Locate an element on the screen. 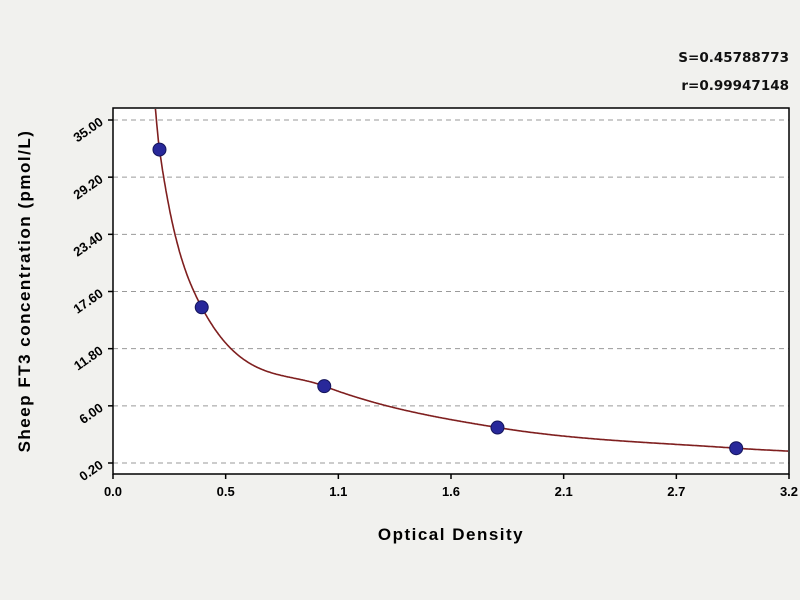 This screenshot has width=800, height=600. x-axis-title: Optical Density is located at coordinates (451, 534).